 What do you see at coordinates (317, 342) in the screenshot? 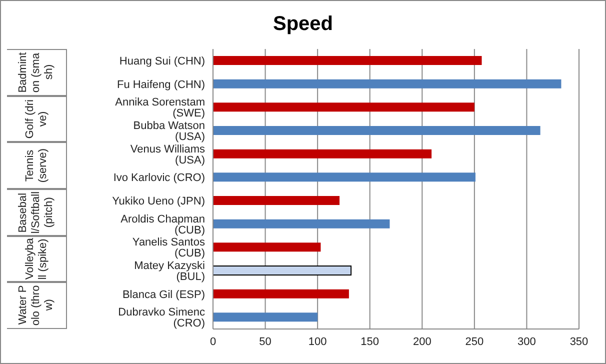
I see `x-tick-label: 100` at bounding box center [317, 342].